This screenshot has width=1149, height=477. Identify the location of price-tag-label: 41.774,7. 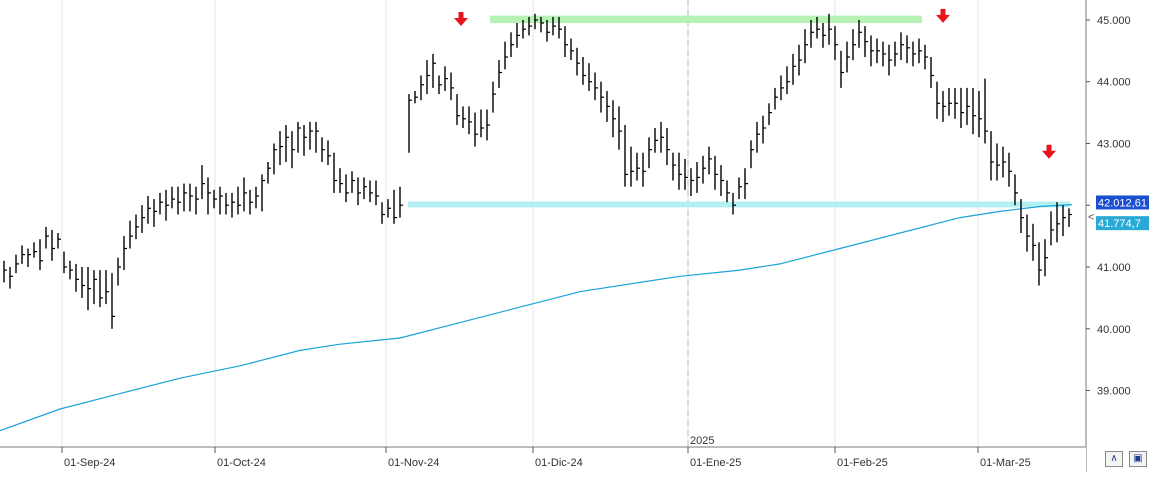
(1119, 224).